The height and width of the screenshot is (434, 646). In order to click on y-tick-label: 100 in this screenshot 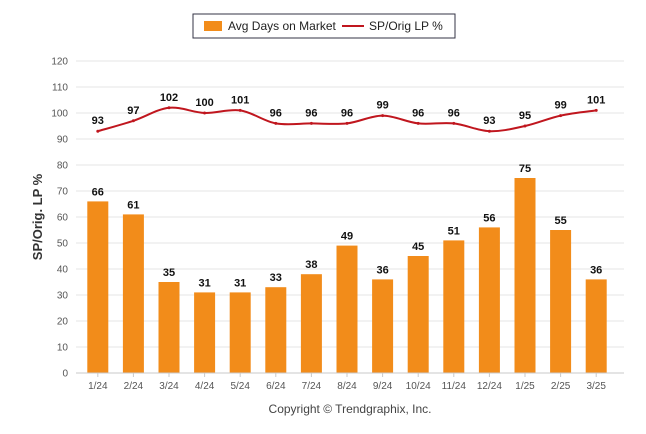, I will do `click(59, 114)`.